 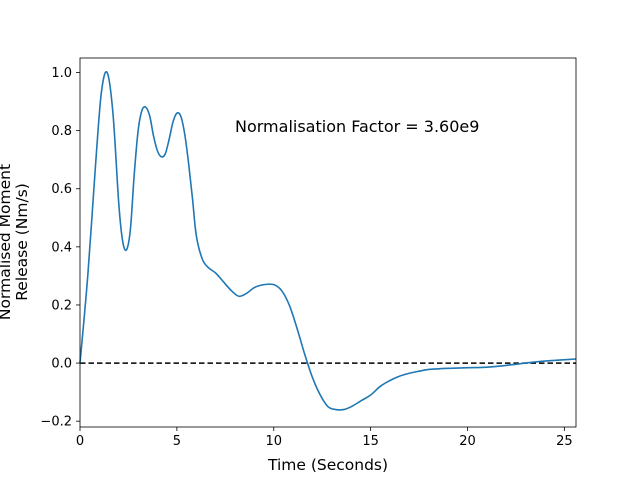 I want to click on x-axis-ticks: 0 5 10 15 20 25, so click(x=324, y=438).